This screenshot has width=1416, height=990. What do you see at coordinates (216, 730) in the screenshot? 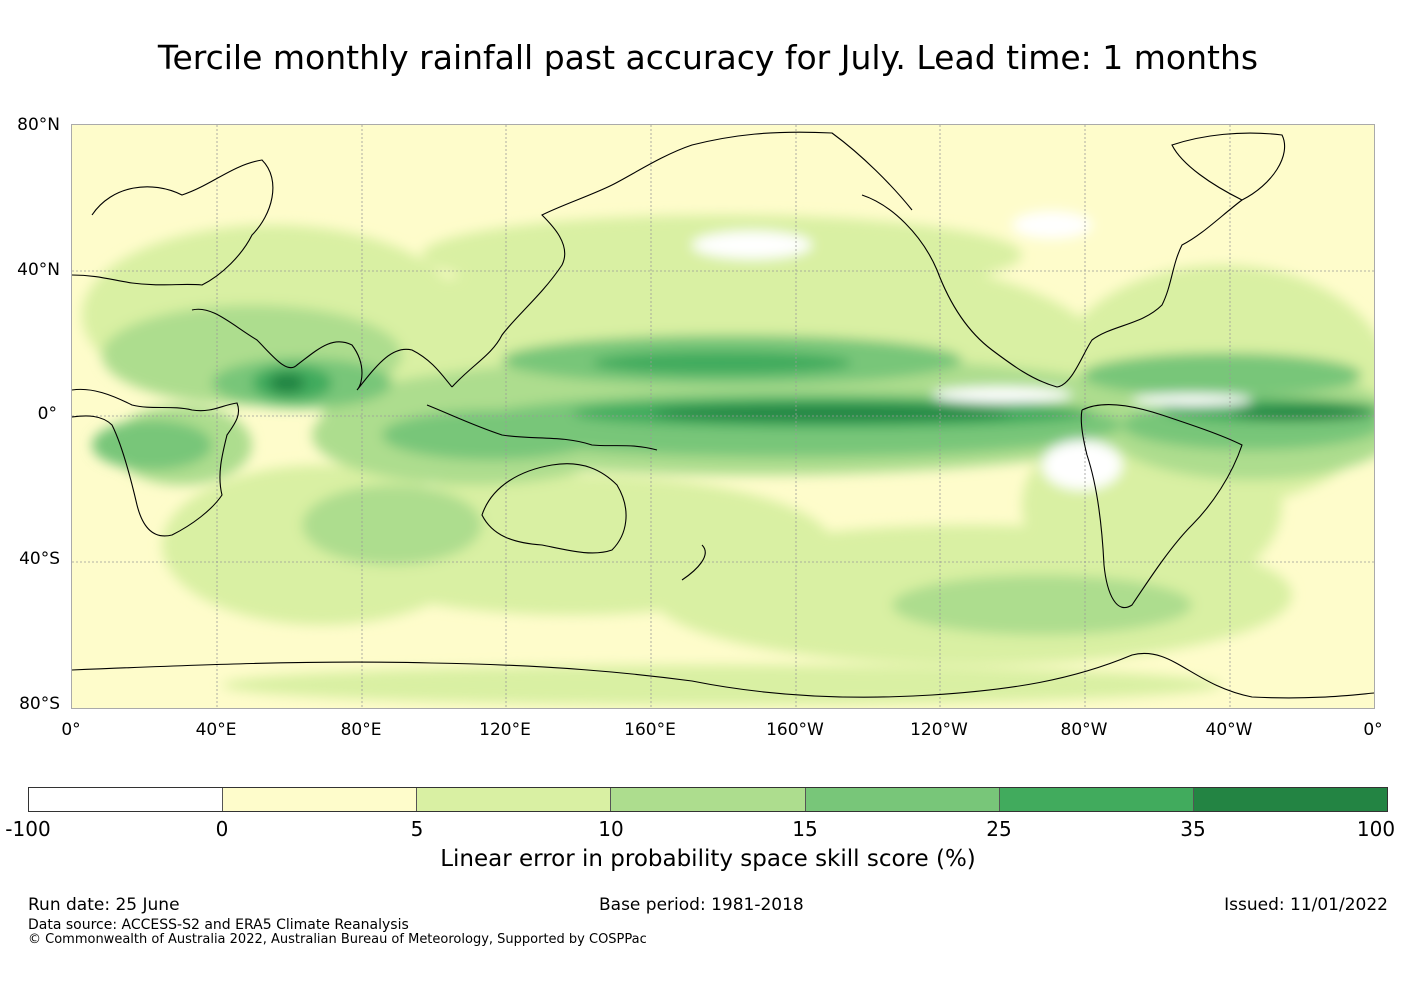
I see `lon-label-40e: 40°E` at bounding box center [216, 730].